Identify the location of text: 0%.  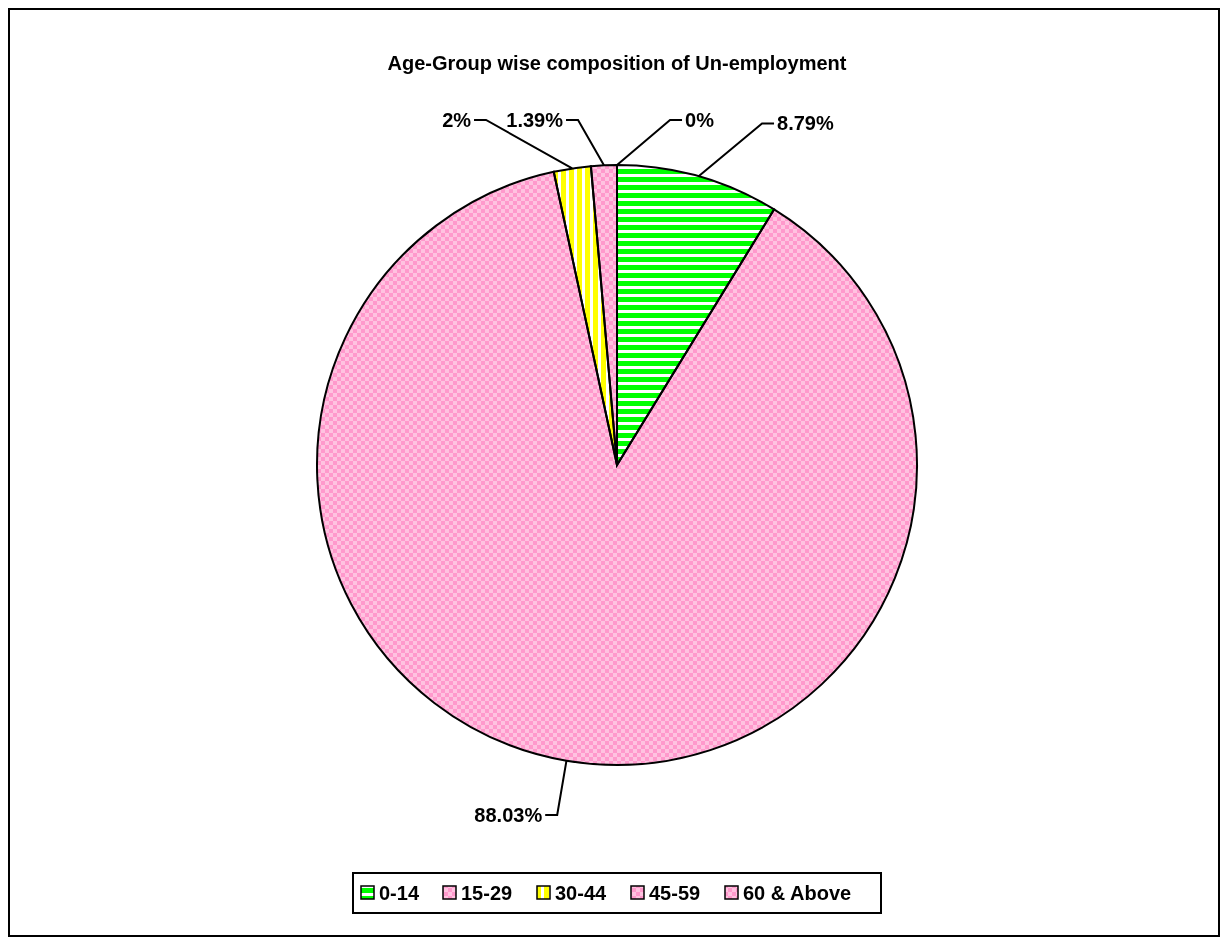
(699, 120).